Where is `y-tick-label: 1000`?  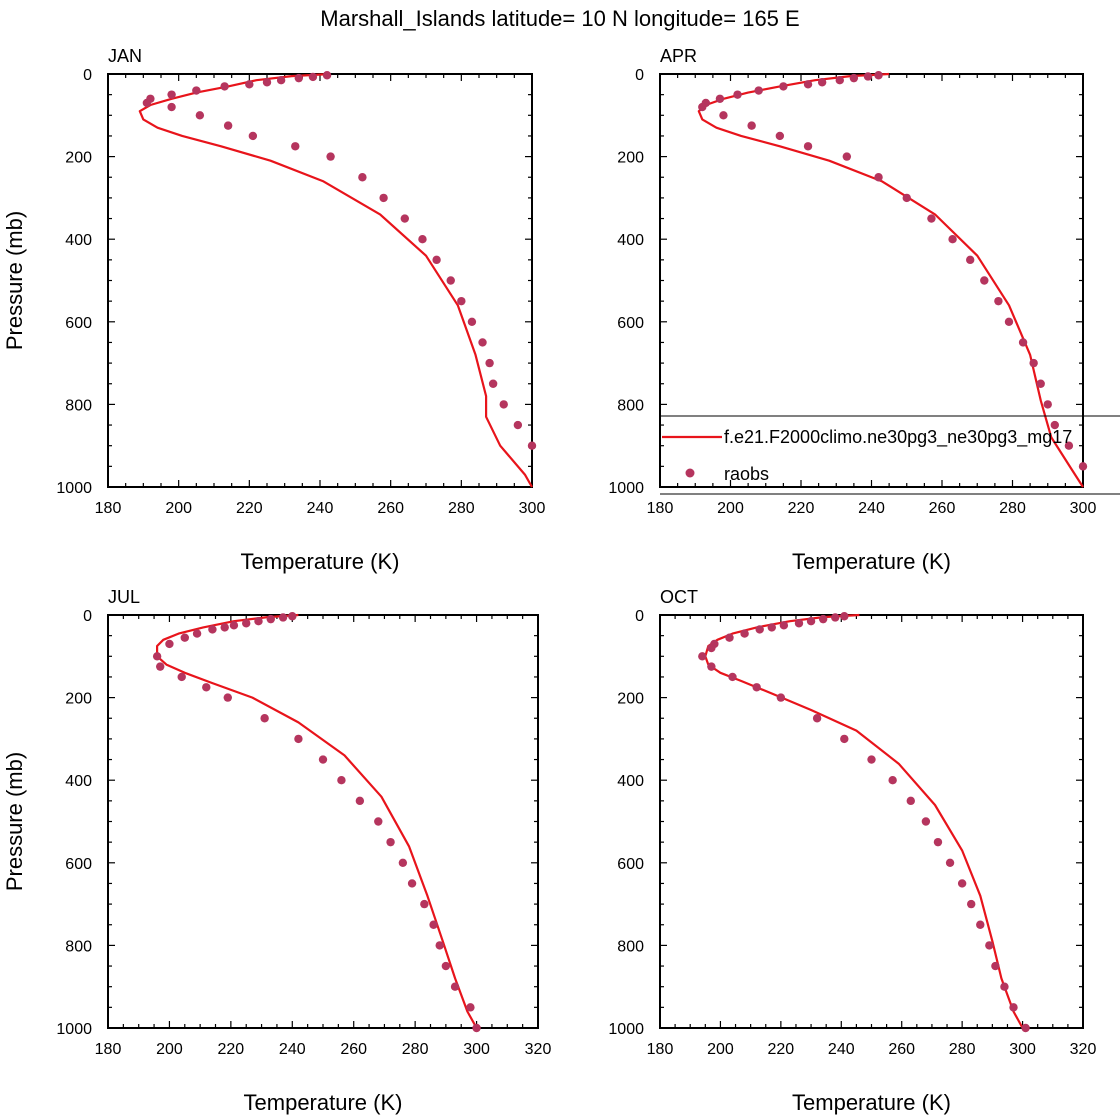
y-tick-label: 1000 is located at coordinates (74, 488).